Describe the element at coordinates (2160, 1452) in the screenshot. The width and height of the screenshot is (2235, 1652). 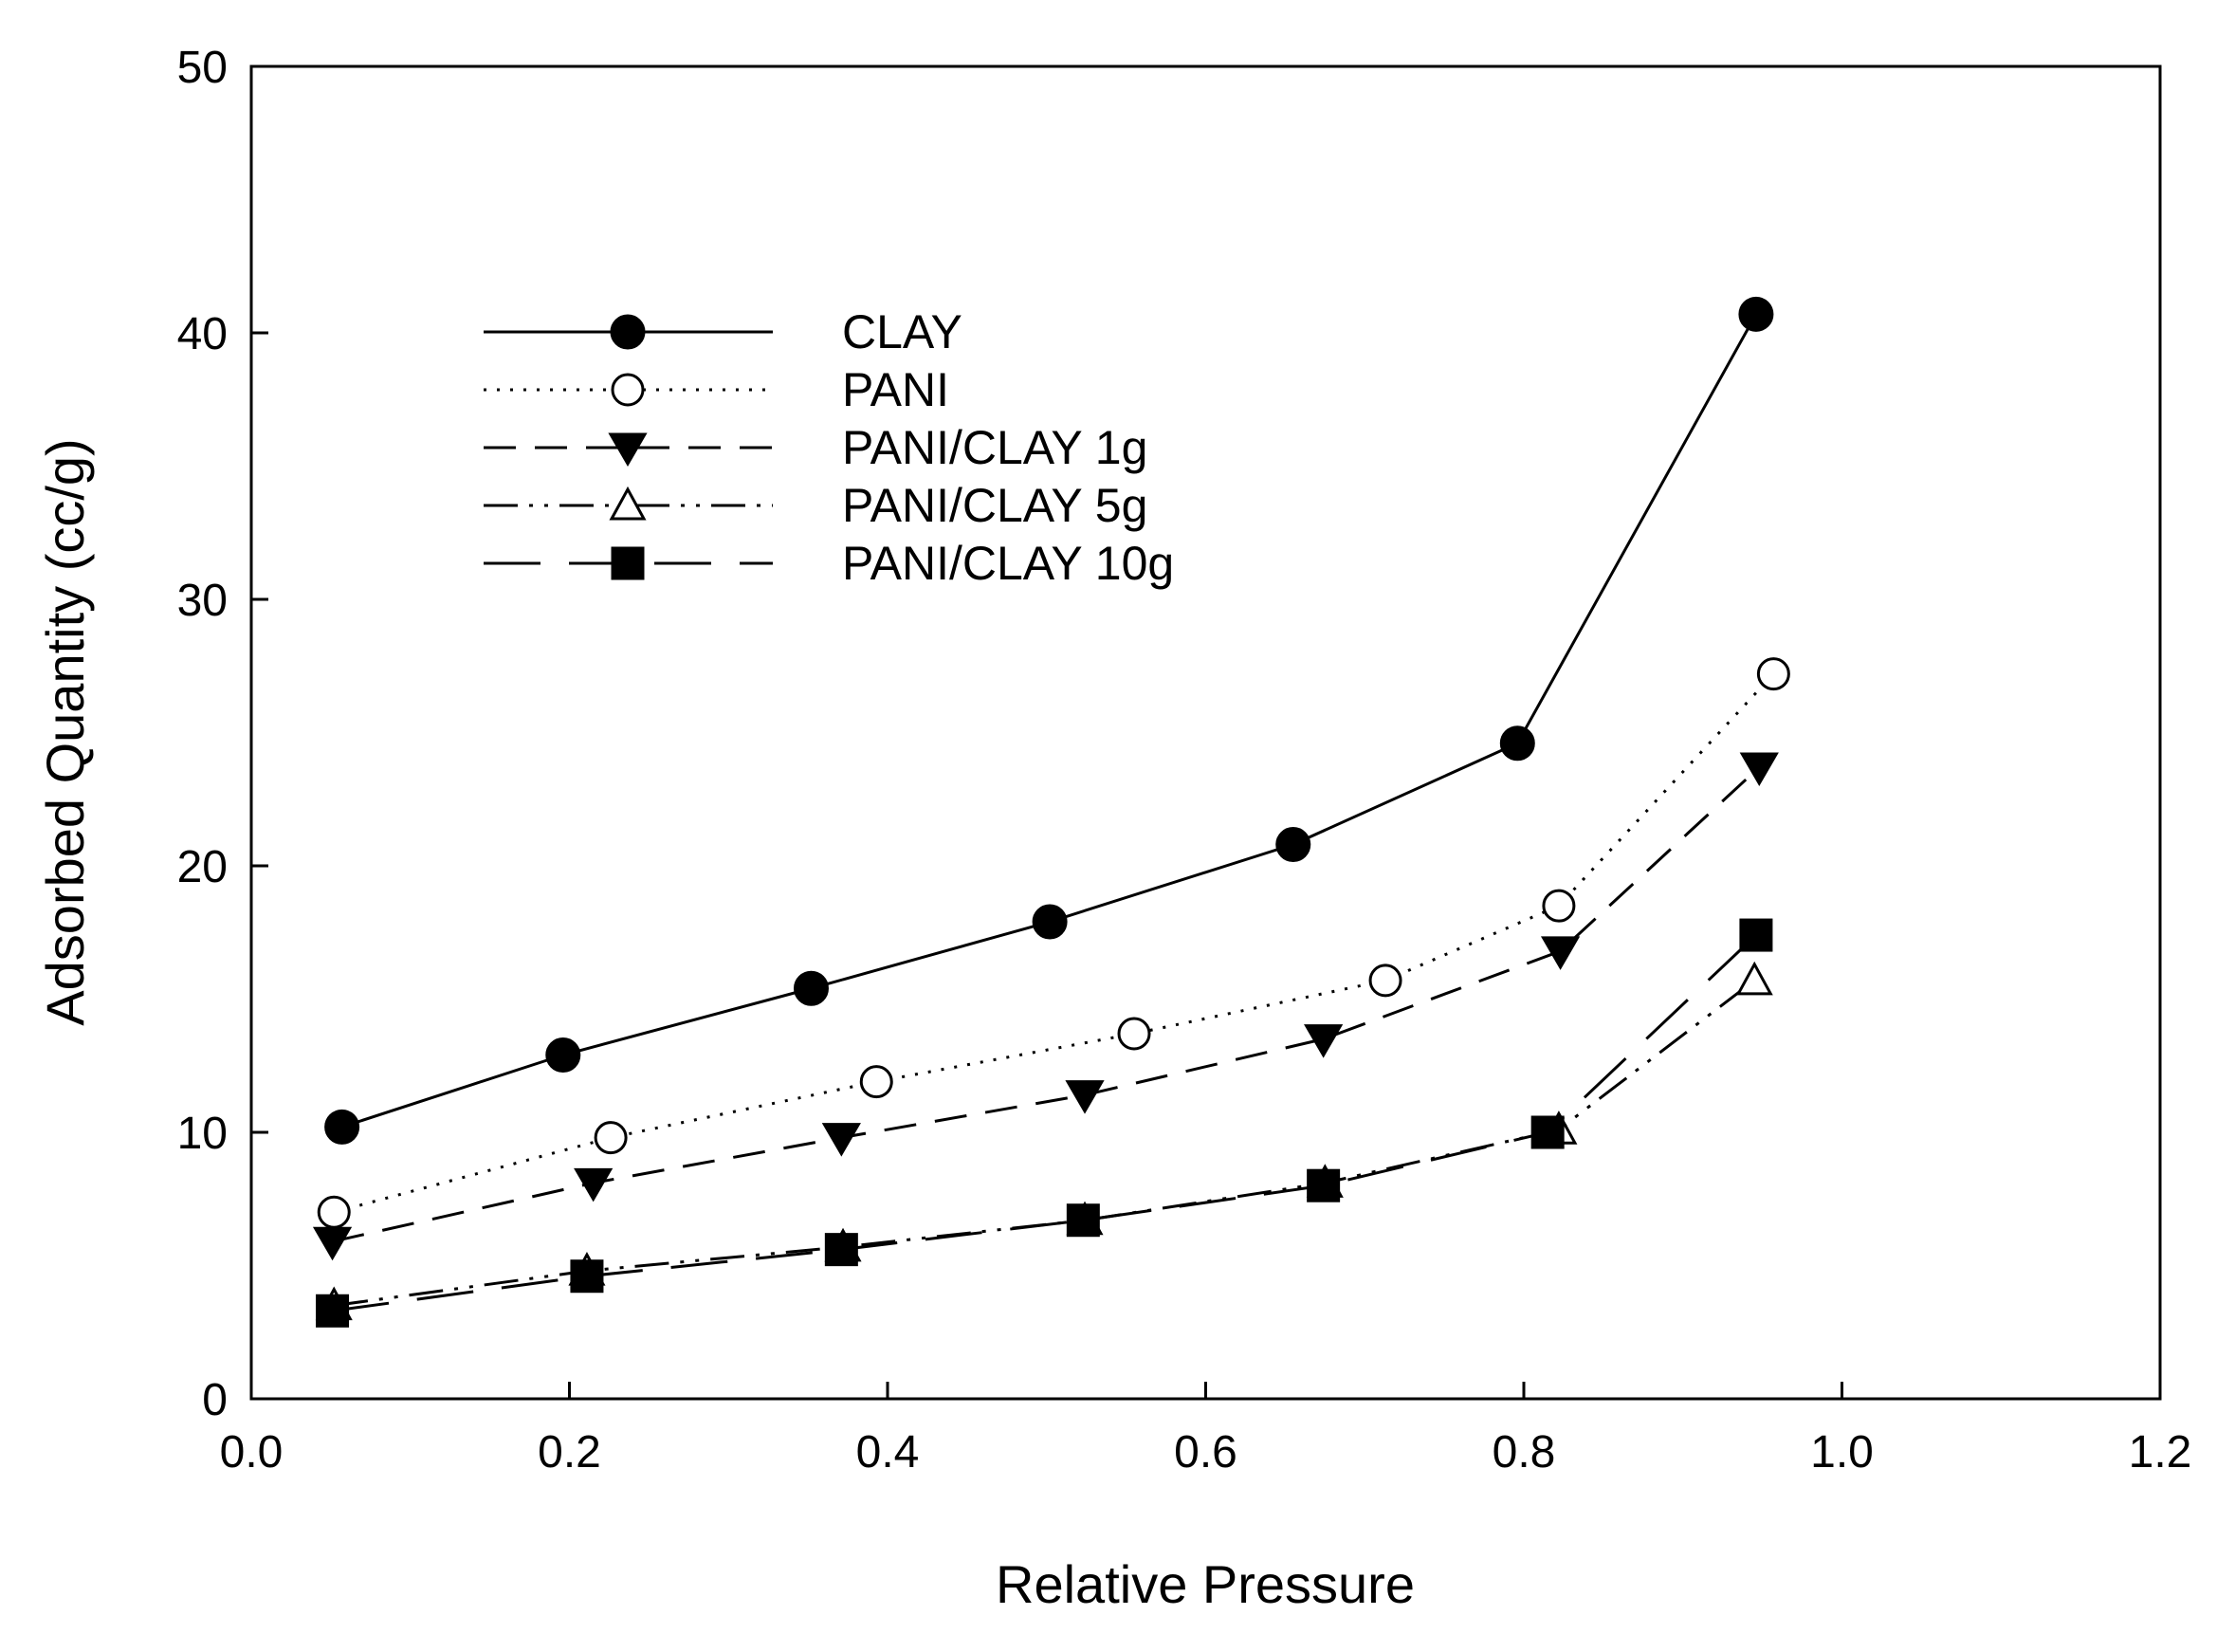
I see `x-tick-label: 1.2` at that location.